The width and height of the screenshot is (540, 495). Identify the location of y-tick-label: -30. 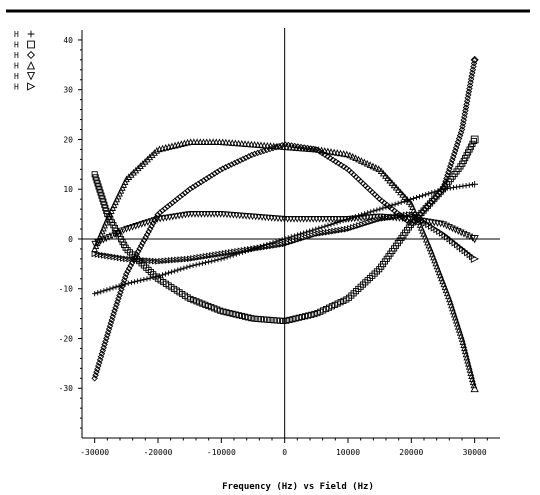
(66, 388).